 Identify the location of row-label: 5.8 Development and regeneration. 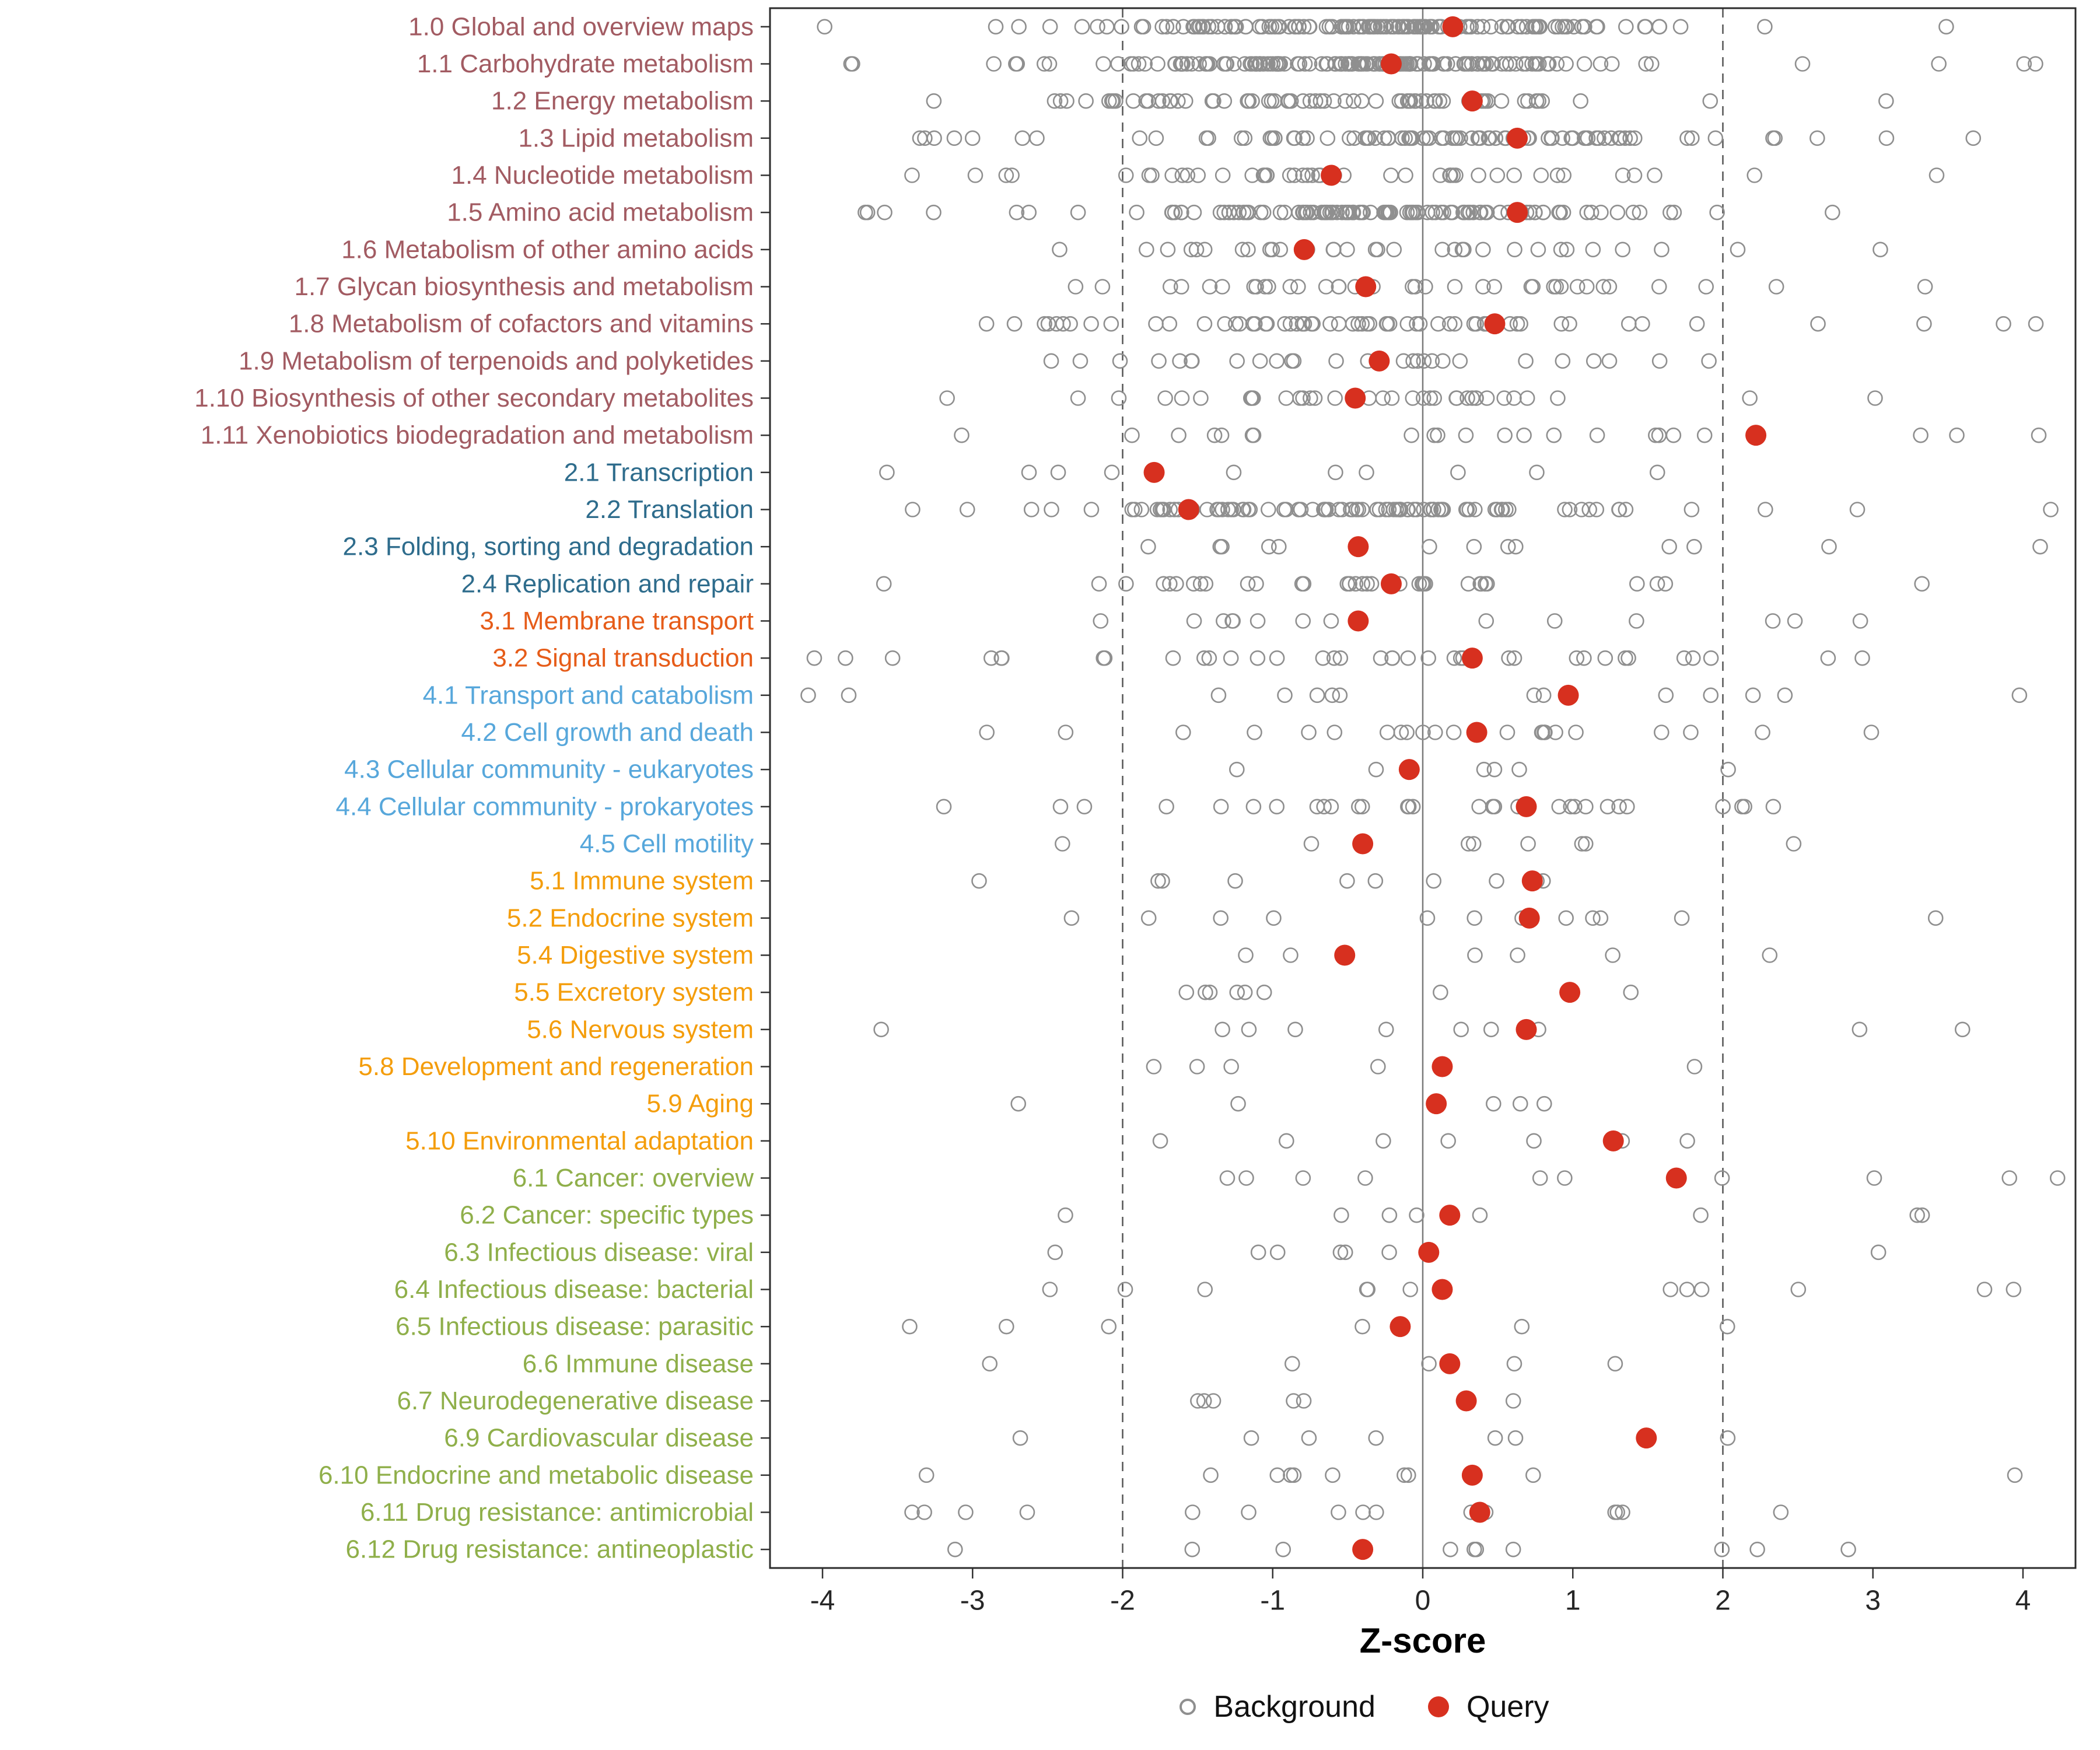
(556, 1066).